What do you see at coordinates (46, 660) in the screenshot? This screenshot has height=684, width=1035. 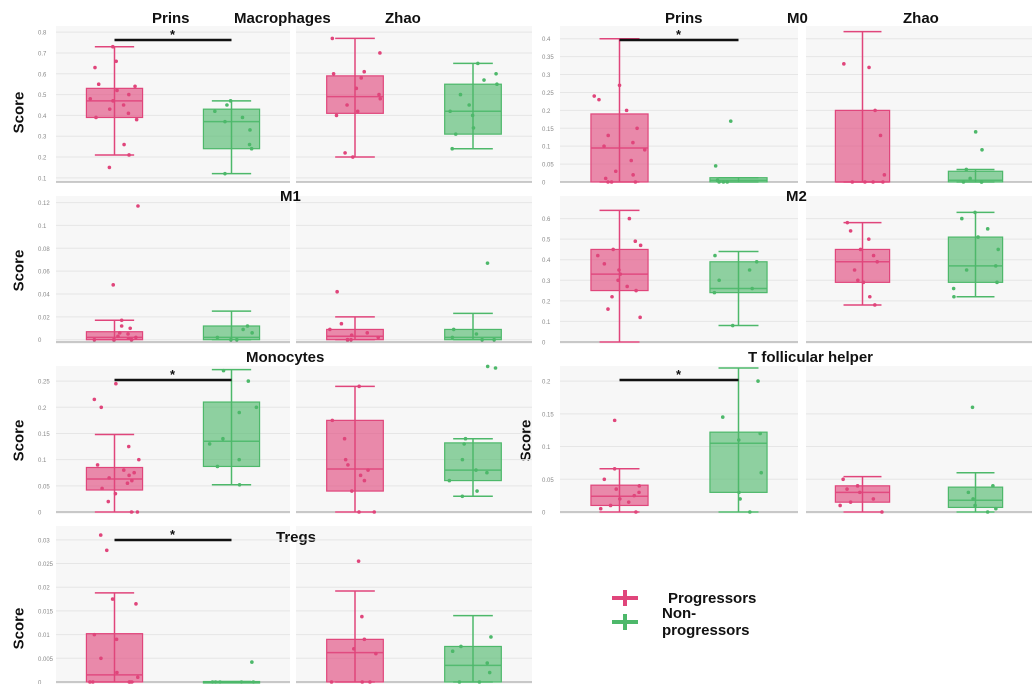 I see `y-tick-label: 0.005` at bounding box center [46, 660].